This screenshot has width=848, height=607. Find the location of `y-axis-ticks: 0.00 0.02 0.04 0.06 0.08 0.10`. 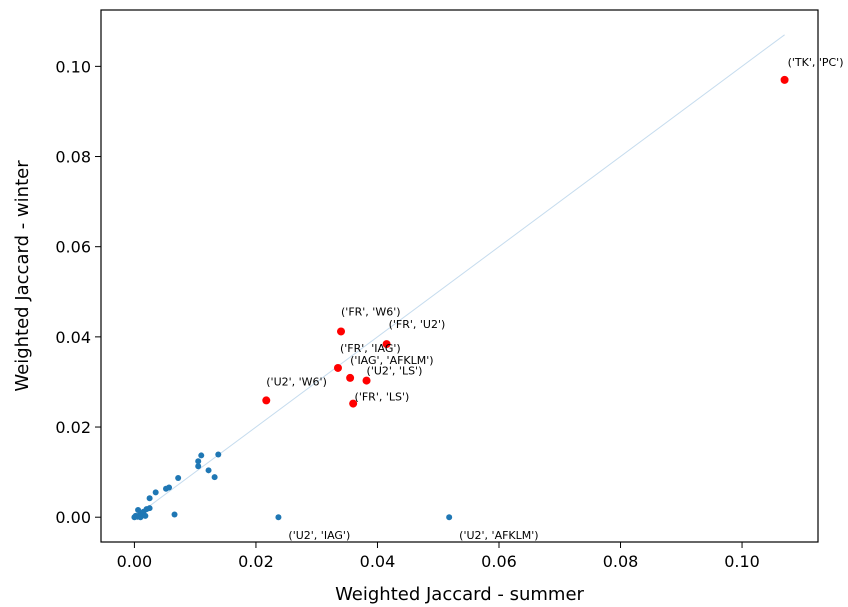

y-axis-ticks: 0.00 0.02 0.04 0.06 0.08 0.10 is located at coordinates (78, 292).